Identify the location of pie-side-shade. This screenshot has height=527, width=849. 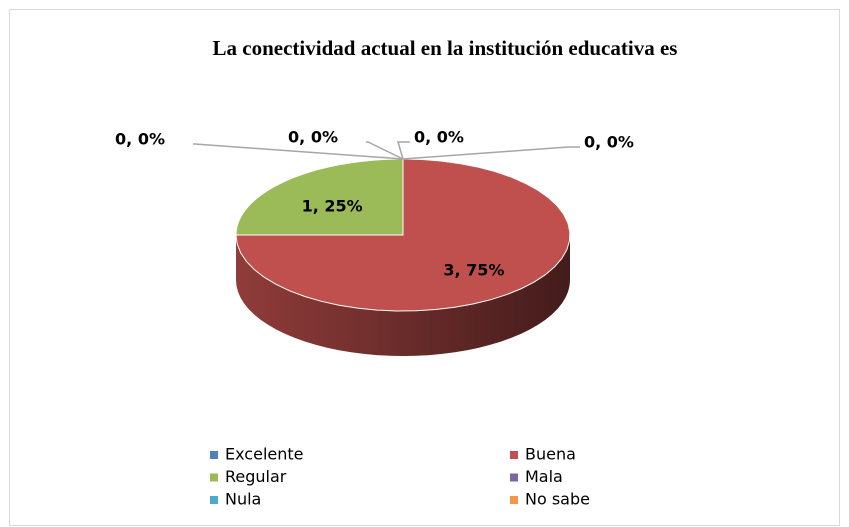
(403, 295).